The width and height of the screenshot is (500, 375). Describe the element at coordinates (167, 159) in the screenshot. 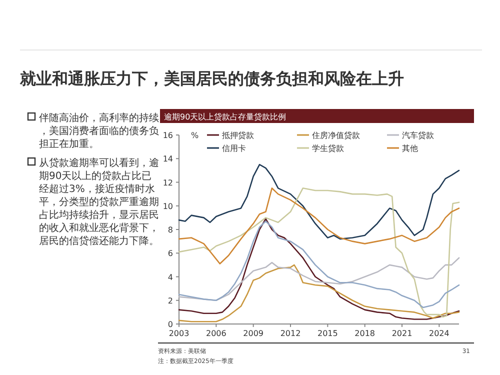

I see `y-tick-label: 14` at that location.